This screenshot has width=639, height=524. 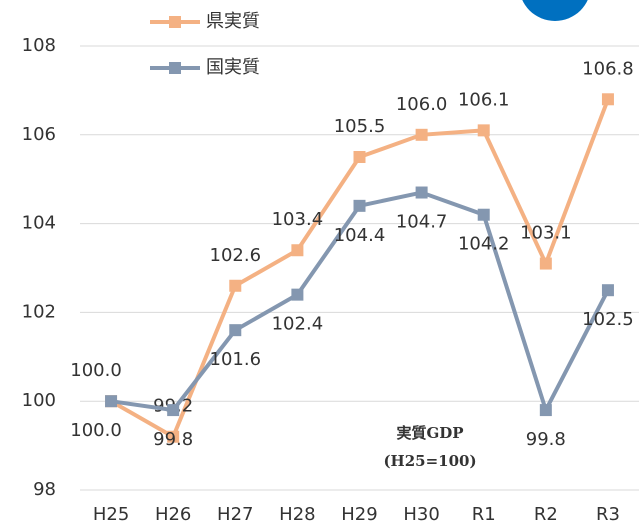 I want to click on y-tick-label: 106, so click(x=39, y=134).